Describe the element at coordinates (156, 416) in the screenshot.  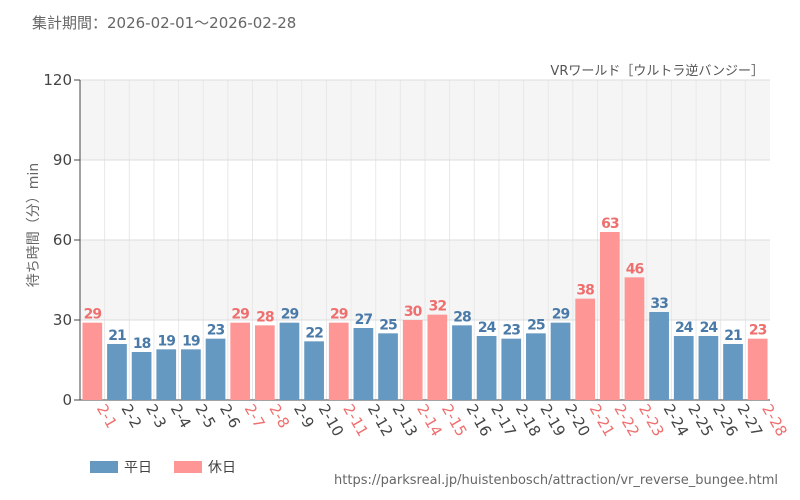
I see `x-tick-label: 2-3` at that location.